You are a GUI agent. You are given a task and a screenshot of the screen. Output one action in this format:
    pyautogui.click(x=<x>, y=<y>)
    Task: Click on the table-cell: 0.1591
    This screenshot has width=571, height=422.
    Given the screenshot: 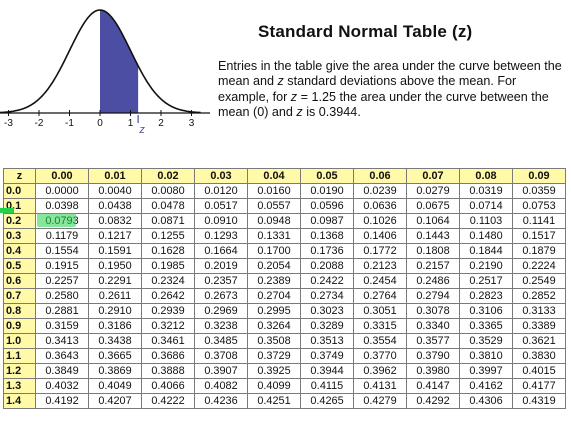 What is the action you would take?
    pyautogui.click(x=115, y=251)
    